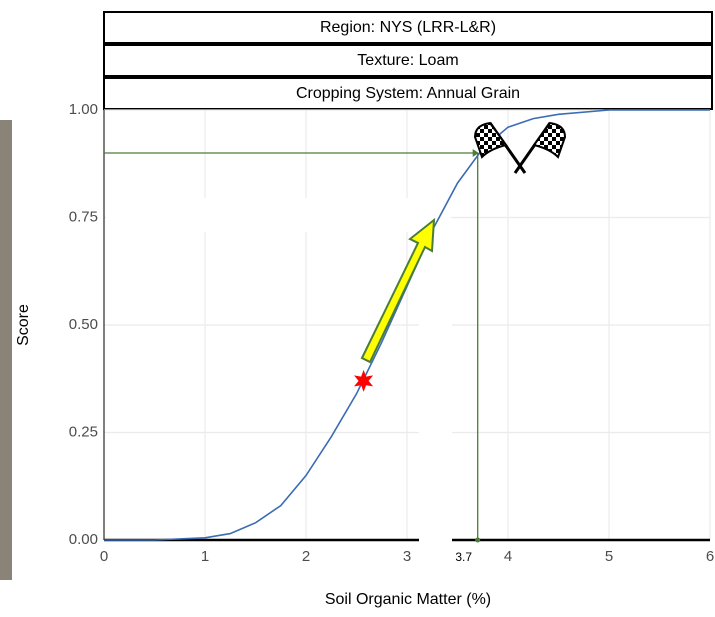 The height and width of the screenshot is (617, 715). I want to click on x-tick-label: 4, so click(508, 556).